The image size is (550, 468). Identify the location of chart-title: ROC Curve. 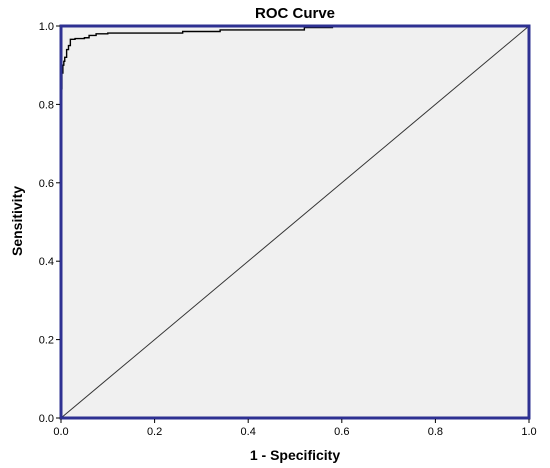
(295, 13).